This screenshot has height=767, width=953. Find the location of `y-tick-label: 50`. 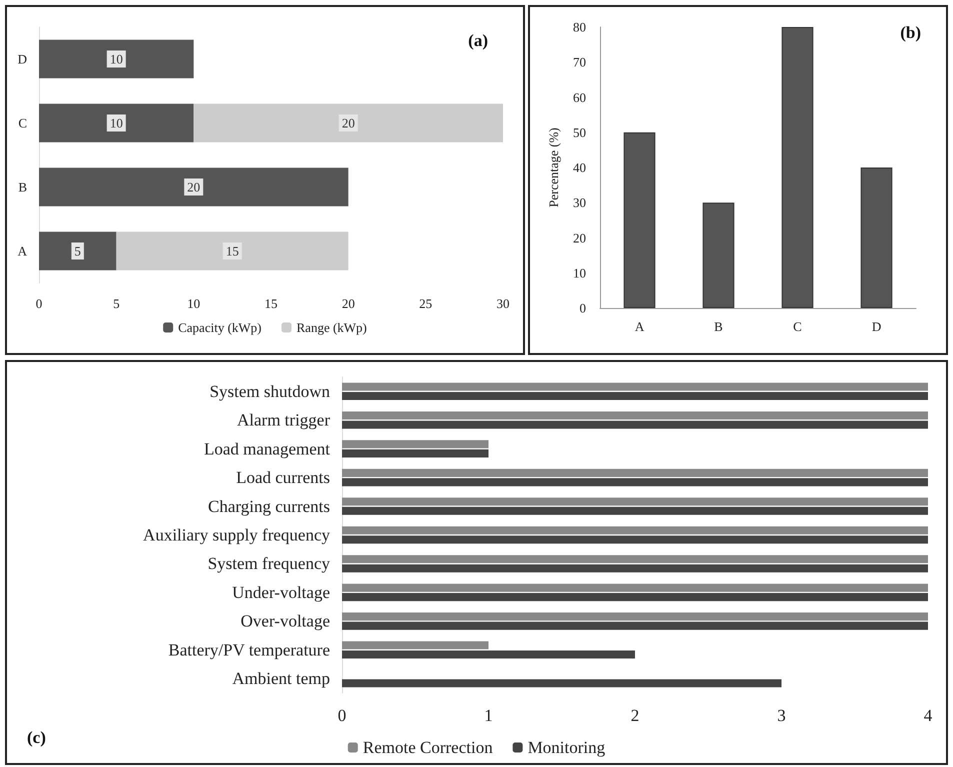

y-tick-label: 50 is located at coordinates (579, 132).